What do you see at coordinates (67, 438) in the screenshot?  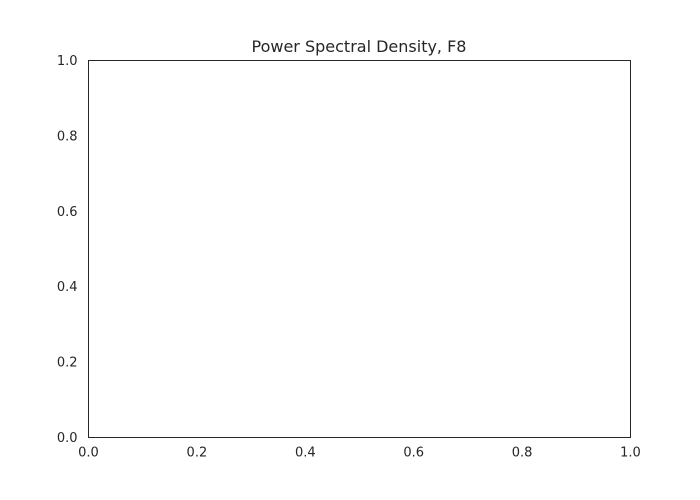 I see `y-tick-label: 0.0` at bounding box center [67, 438].